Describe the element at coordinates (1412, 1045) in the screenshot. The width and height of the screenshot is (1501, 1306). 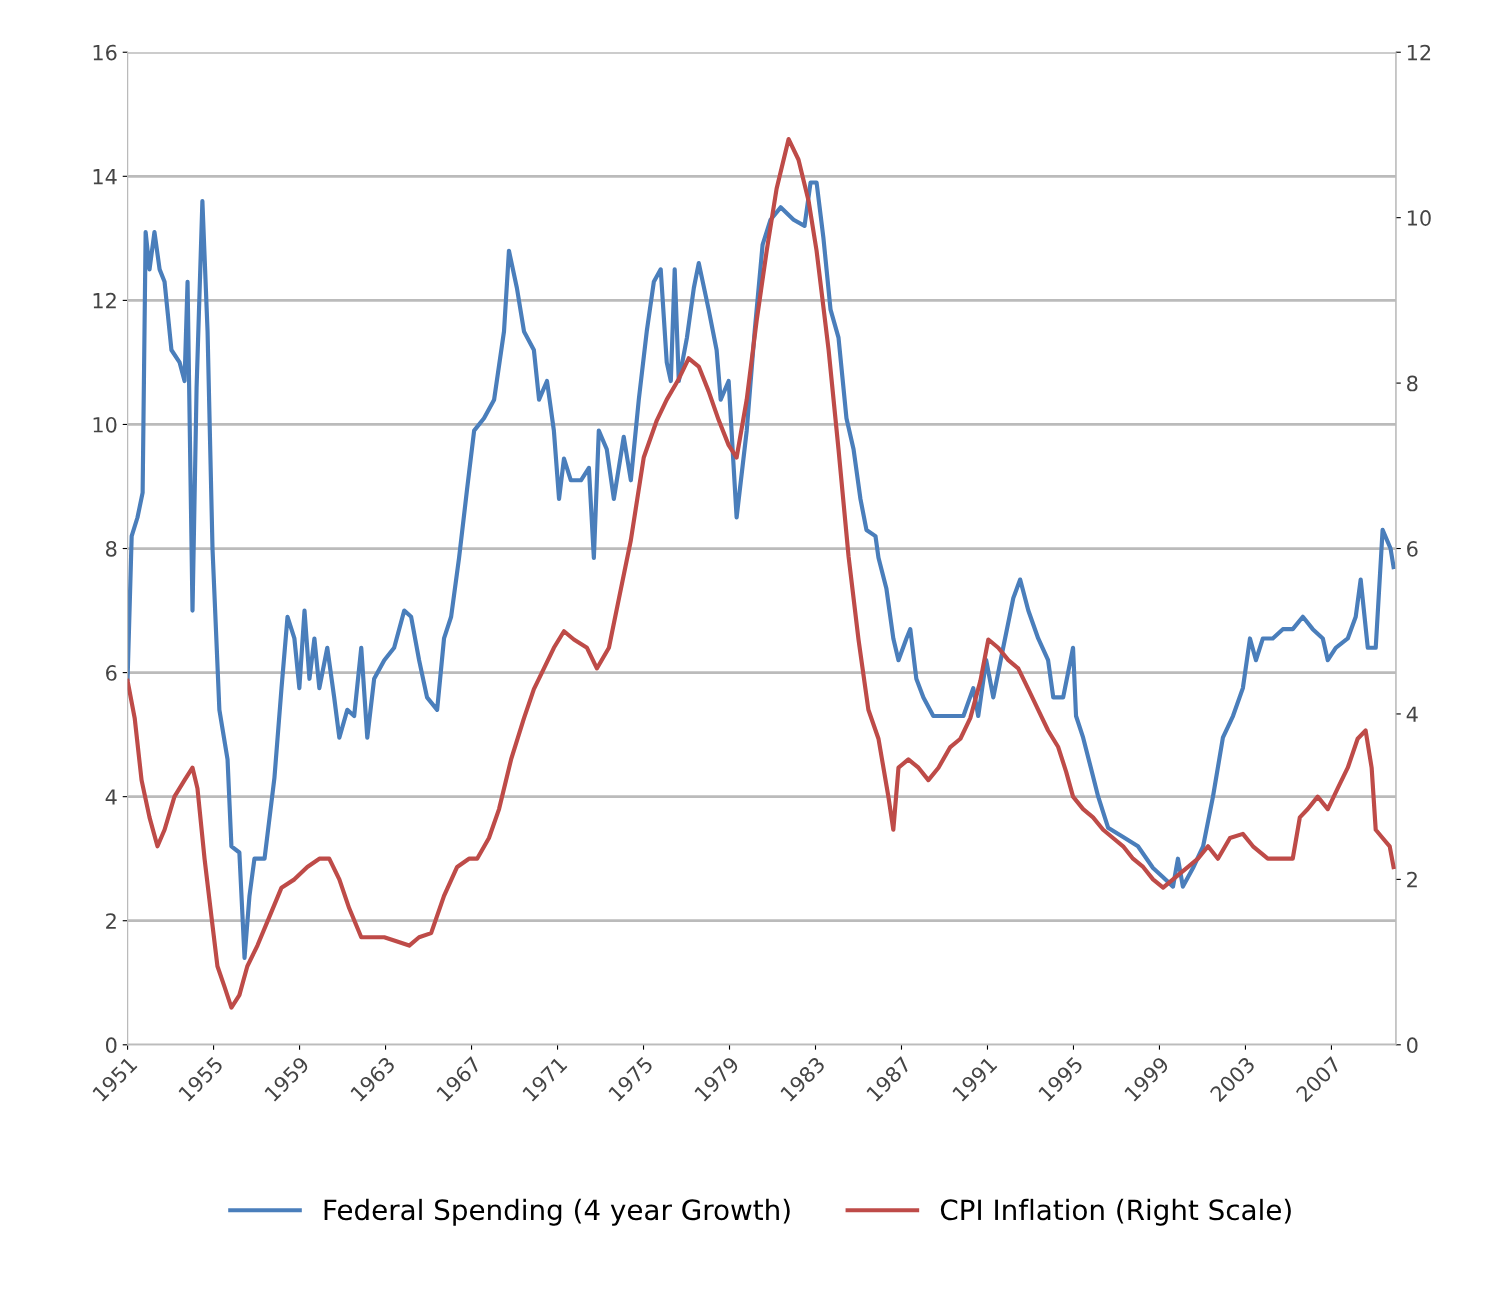
I see `y2-tick-label: 0` at that location.